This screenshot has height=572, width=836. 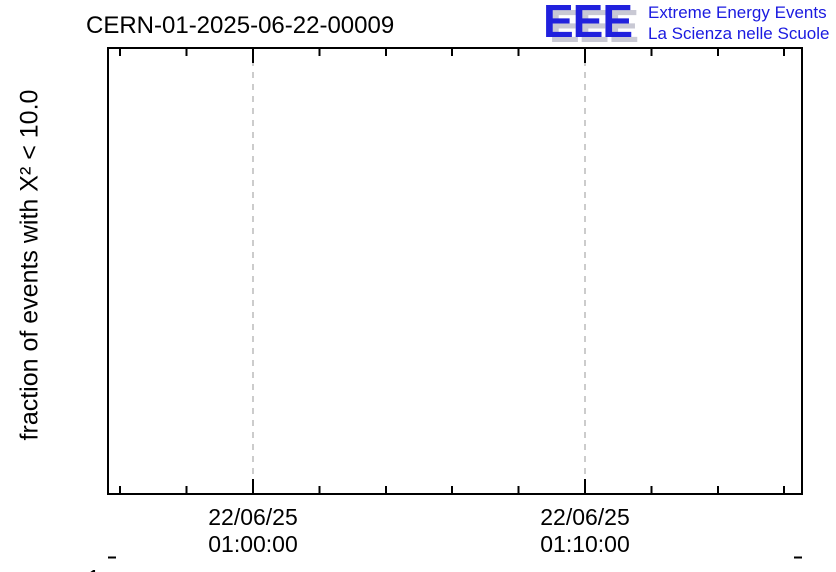 I want to click on x-tick-label-time: 01:00:00, so click(x=253, y=544).